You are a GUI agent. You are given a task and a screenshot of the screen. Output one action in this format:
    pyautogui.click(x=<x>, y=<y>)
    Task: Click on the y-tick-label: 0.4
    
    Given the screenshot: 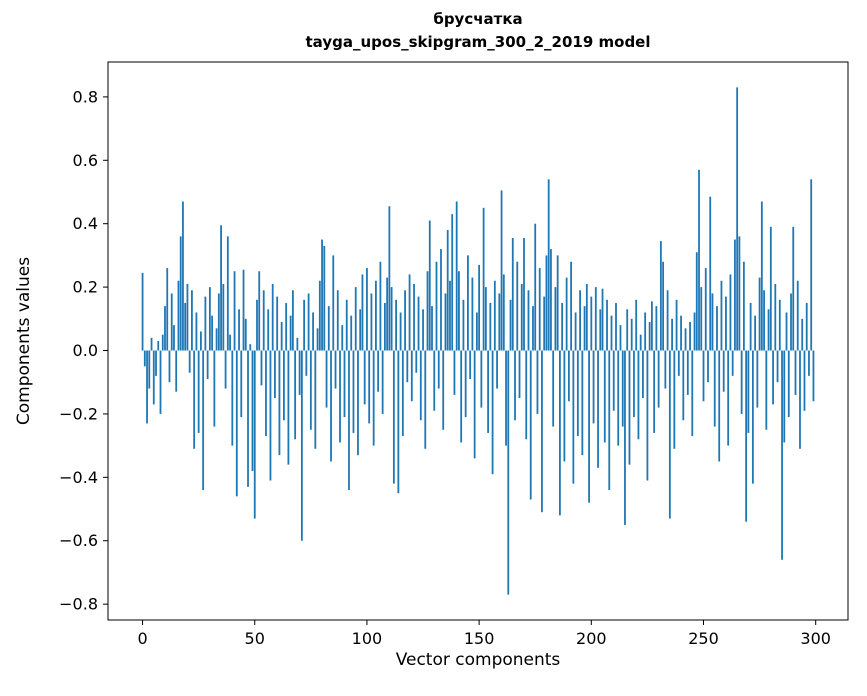 What is the action you would take?
    pyautogui.click(x=85, y=223)
    